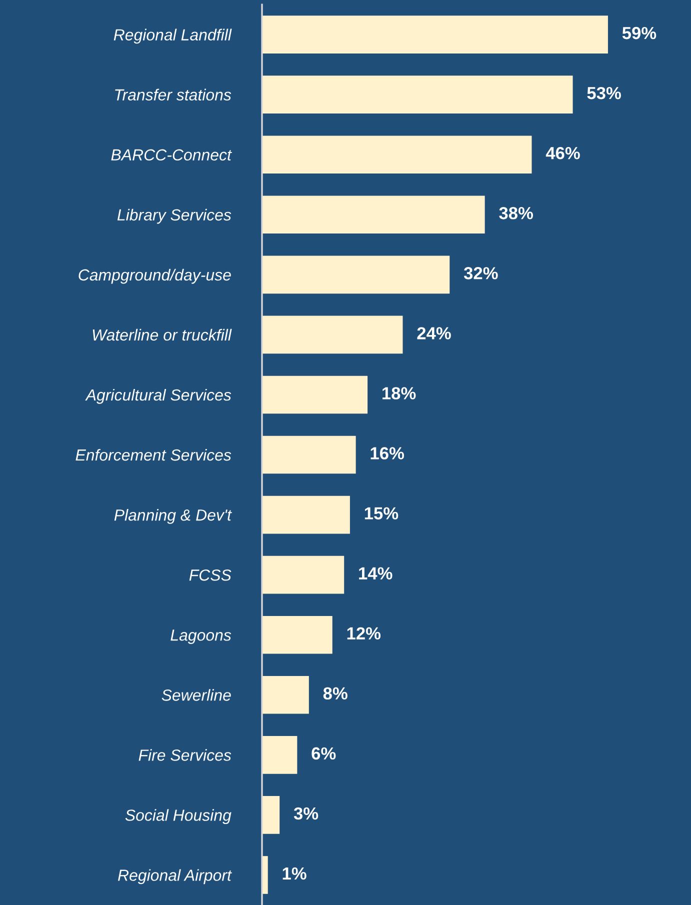 Image resolution: width=691 pixels, height=905 pixels. I want to click on data-label: 53%, so click(604, 93).